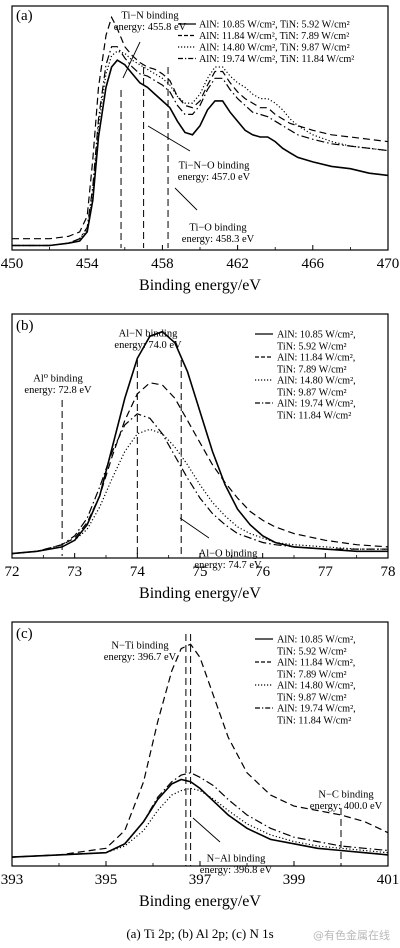 This screenshot has height=948, width=400. I want to click on legend-item: AlN: 10.85 W/cm², TiN: 5.92 W/cm², so click(274, 25).